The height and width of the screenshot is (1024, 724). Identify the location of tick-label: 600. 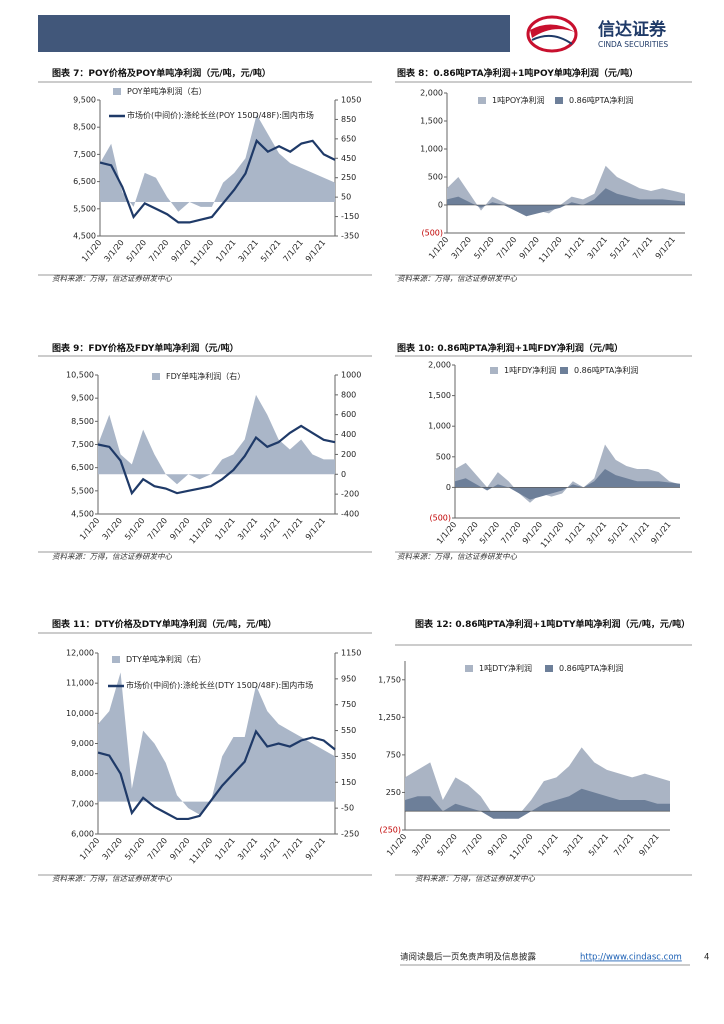
(348, 414).